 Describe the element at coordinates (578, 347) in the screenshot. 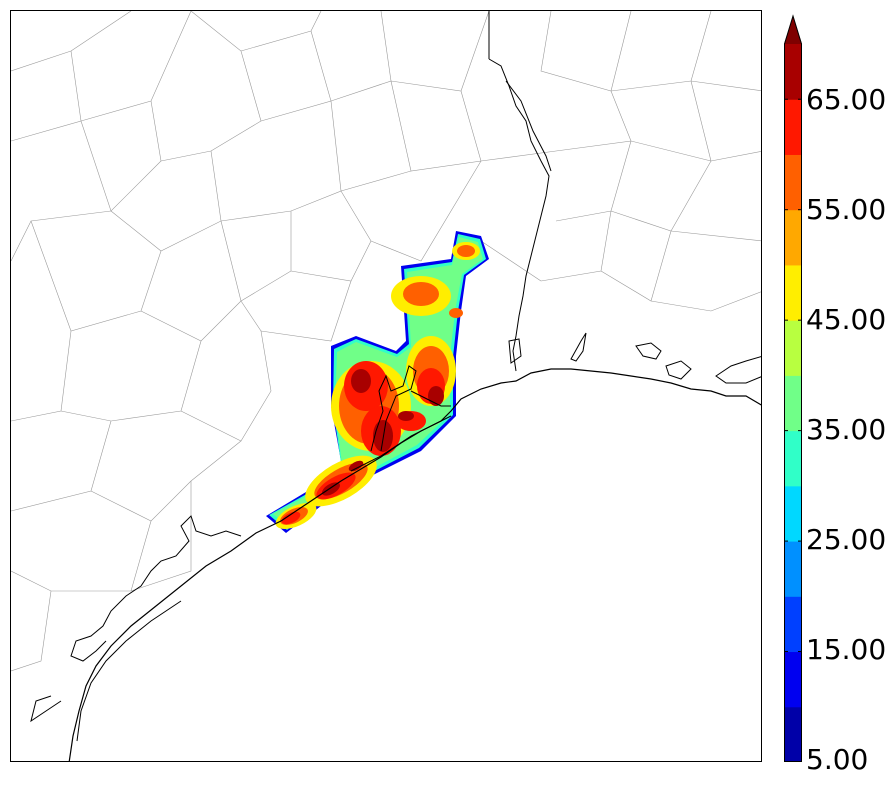

I see `lake-calcasieu` at that location.